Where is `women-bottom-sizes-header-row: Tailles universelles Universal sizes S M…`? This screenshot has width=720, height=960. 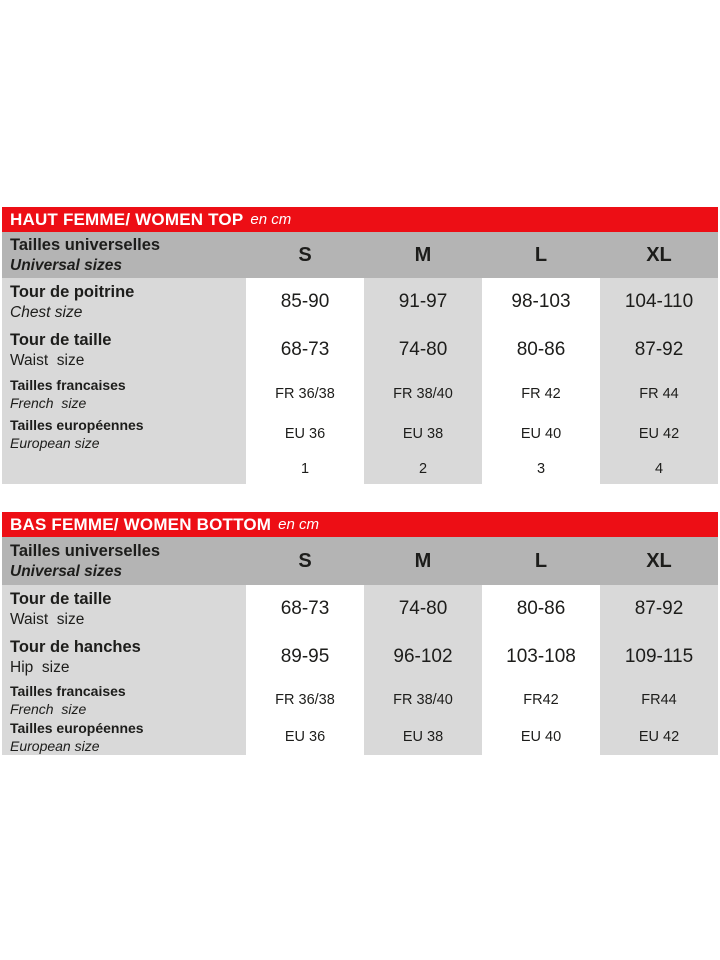
women-bottom-sizes-header-row: Tailles universelles Universal sizes S M… is located at coordinates (360, 561).